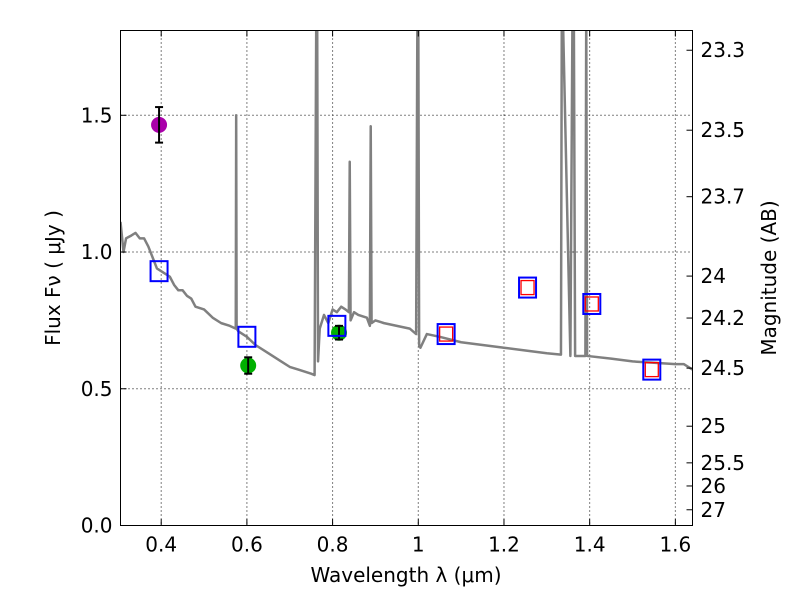 Image resolution: width=800 pixels, height=600 pixels. Describe the element at coordinates (97, 115) in the screenshot. I see `y-tick-label: 1.5` at that location.